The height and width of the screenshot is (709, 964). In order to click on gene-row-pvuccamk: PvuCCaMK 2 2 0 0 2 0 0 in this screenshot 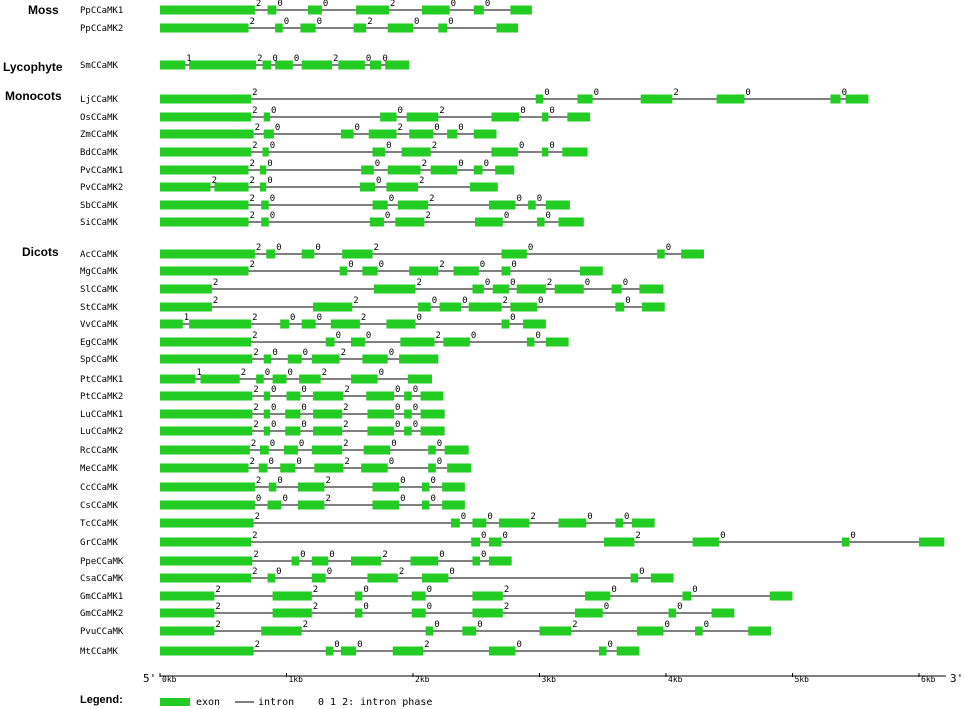, I will do `click(425, 628)`.